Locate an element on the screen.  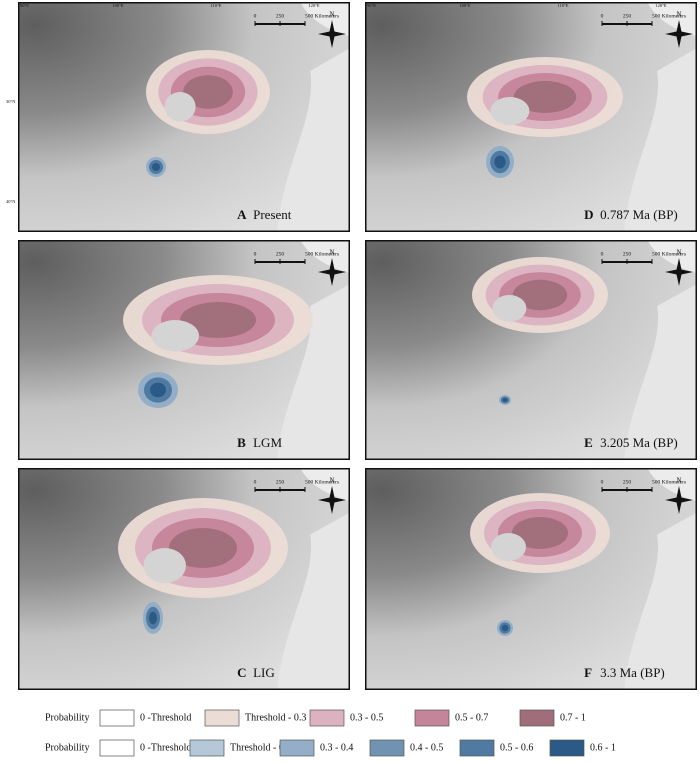
latitude-label: 30°N is located at coordinates (11, 101).